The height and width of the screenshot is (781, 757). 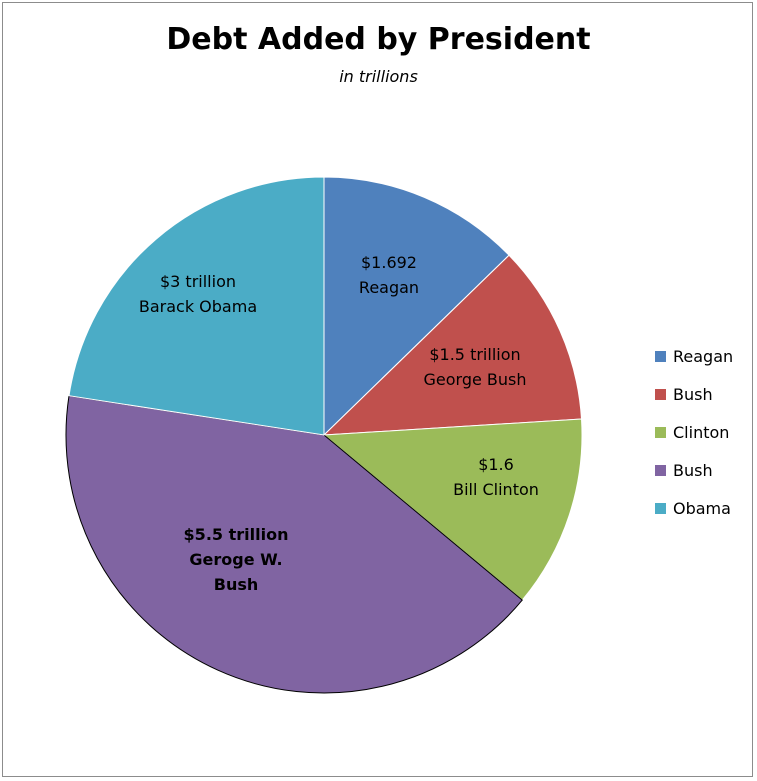 I want to click on slice-label-line: Reagan, so click(x=389, y=287).